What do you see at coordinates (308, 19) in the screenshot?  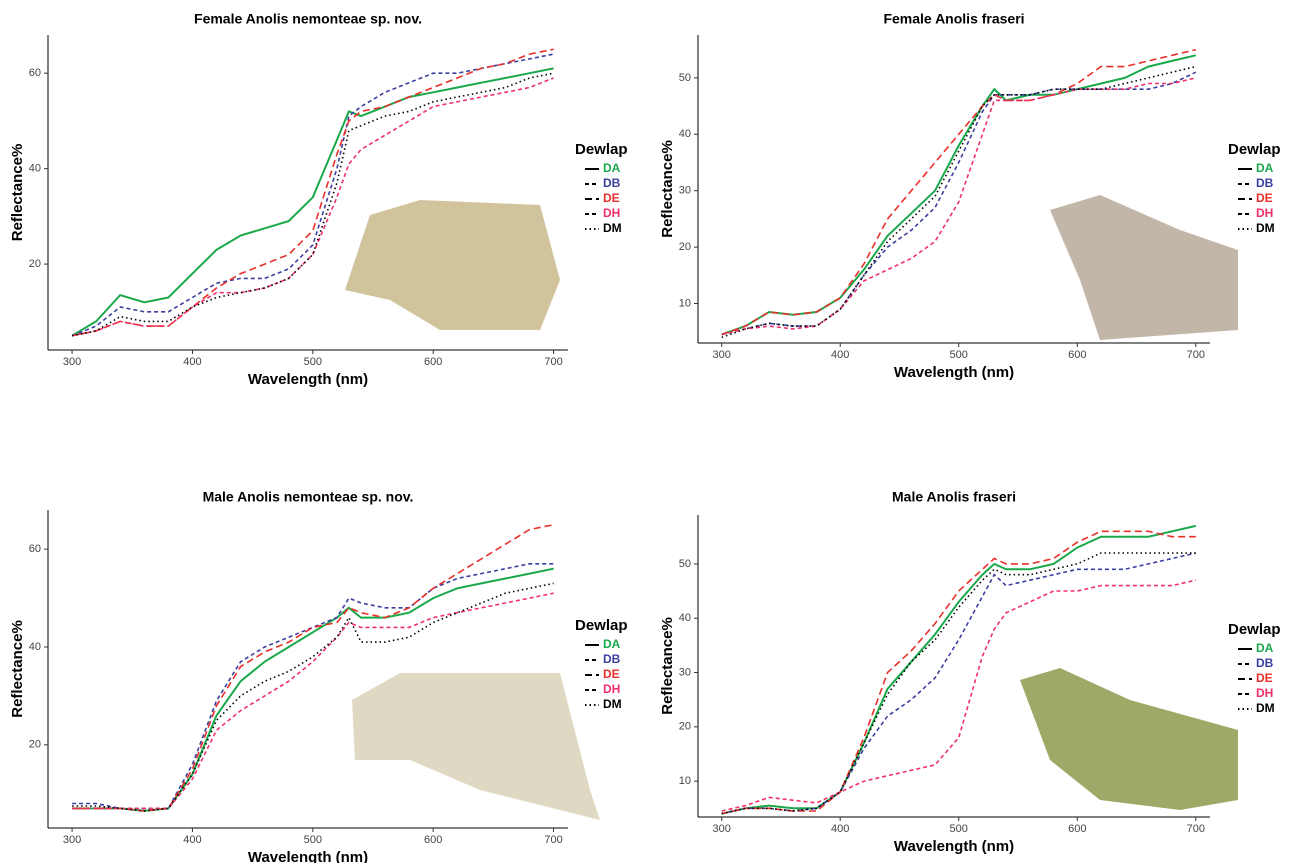 I see `chart-title: Female Anolis nemonteae sp. nov.` at bounding box center [308, 19].